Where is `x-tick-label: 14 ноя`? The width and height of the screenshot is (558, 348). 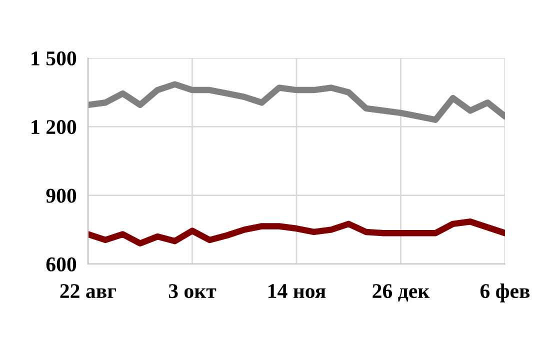
x-tick-label: 14 ноя is located at coordinates (297, 291).